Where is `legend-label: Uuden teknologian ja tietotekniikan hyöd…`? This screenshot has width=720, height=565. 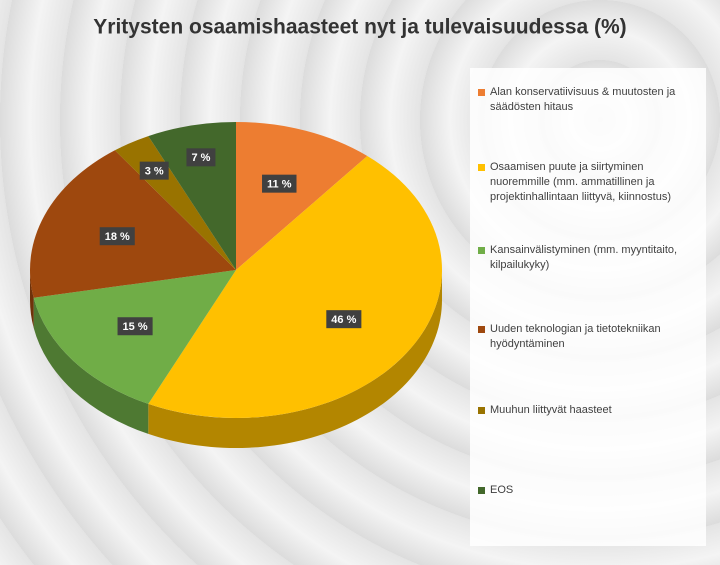
legend-label: Uuden teknologian ja tietotekniikan hyöd… is located at coordinates (575, 336).